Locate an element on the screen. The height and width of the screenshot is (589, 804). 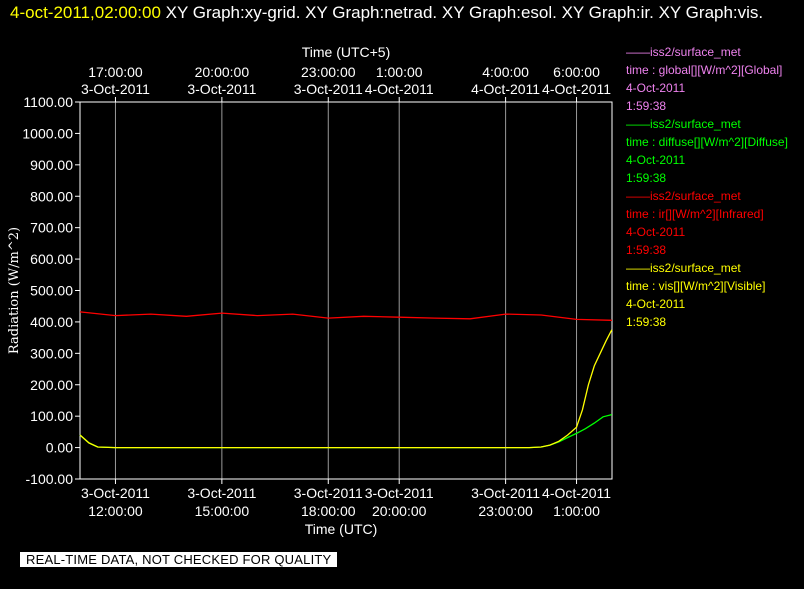
x2-tick-time: 6:00:00 is located at coordinates (576, 72).